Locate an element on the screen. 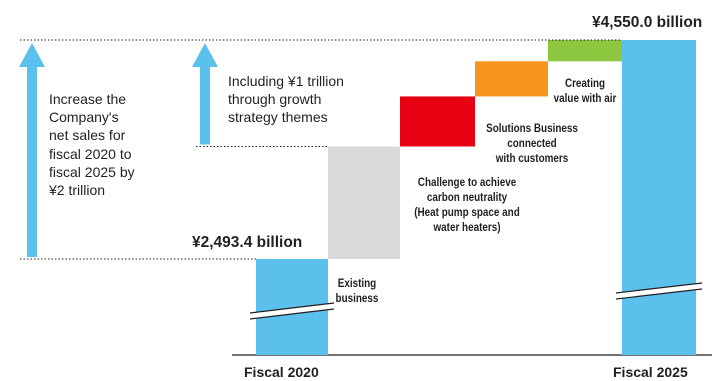  start-value-label: ¥2,493.4 billion is located at coordinates (247, 242).